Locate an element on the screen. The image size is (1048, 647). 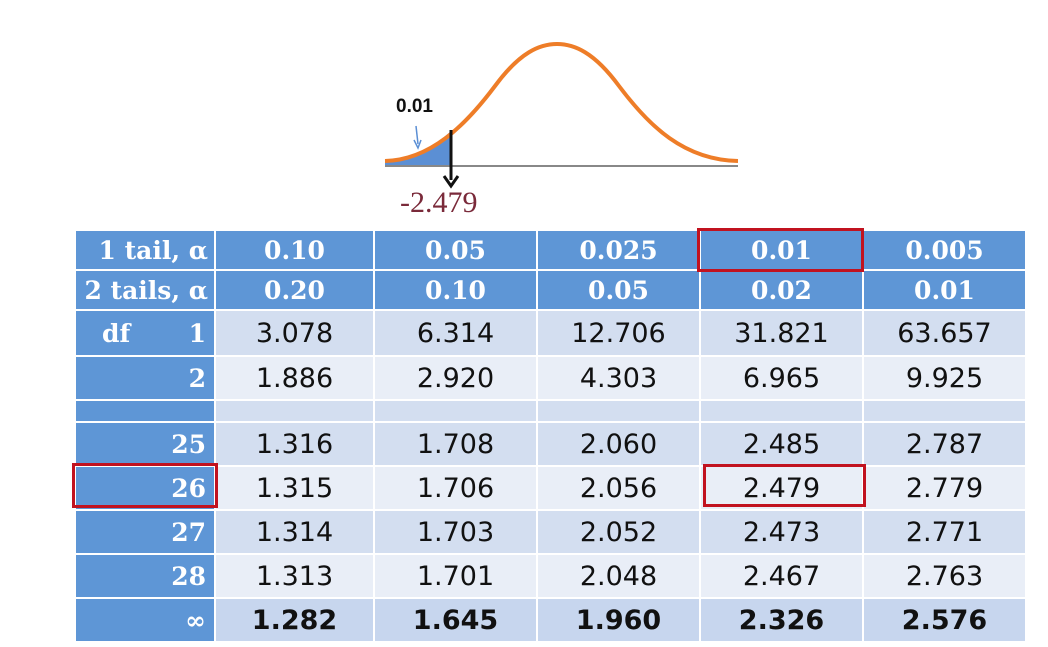
critical-value-cell: 2.771 is located at coordinates (944, 532).